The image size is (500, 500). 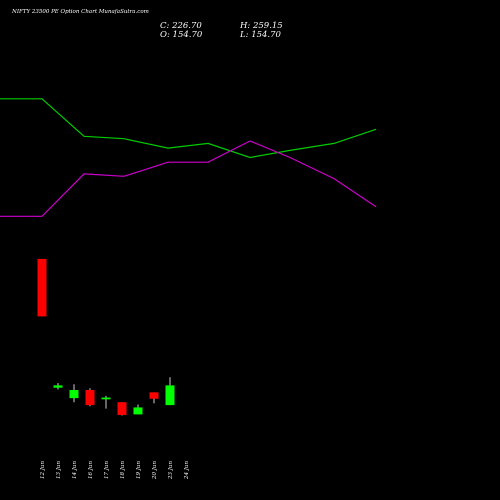 I want to click on ohlc-high: H: 259.15, so click(x=261, y=26).